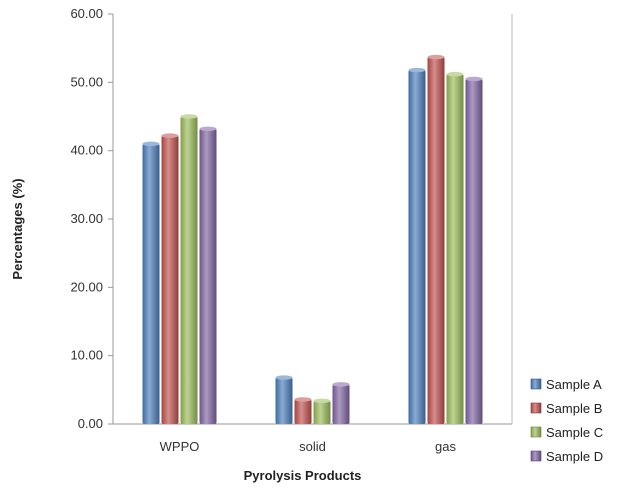 Image resolution: width=622 pixels, height=488 pixels. Describe the element at coordinates (208, 276) in the screenshot. I see `bar-wppo-sample-d` at that location.